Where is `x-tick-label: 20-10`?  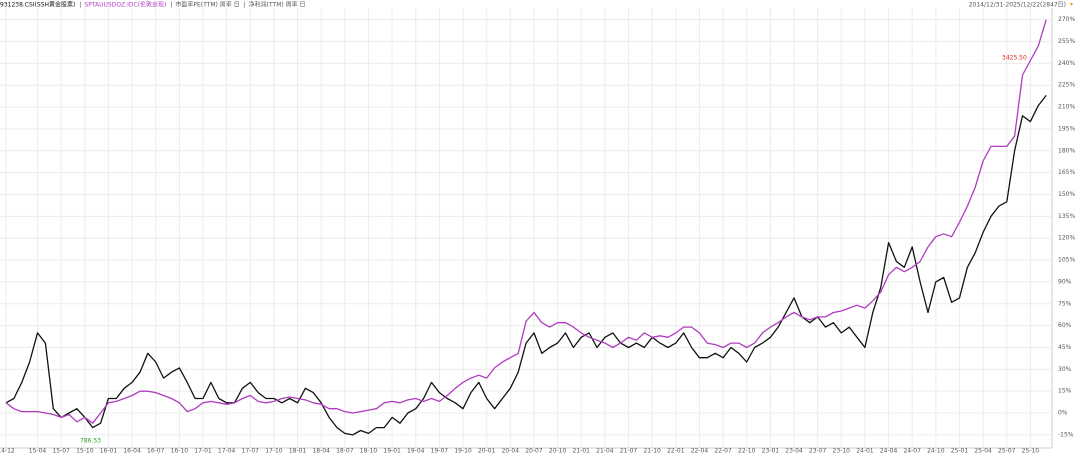 x-tick-label: 20-10 is located at coordinates (558, 451).